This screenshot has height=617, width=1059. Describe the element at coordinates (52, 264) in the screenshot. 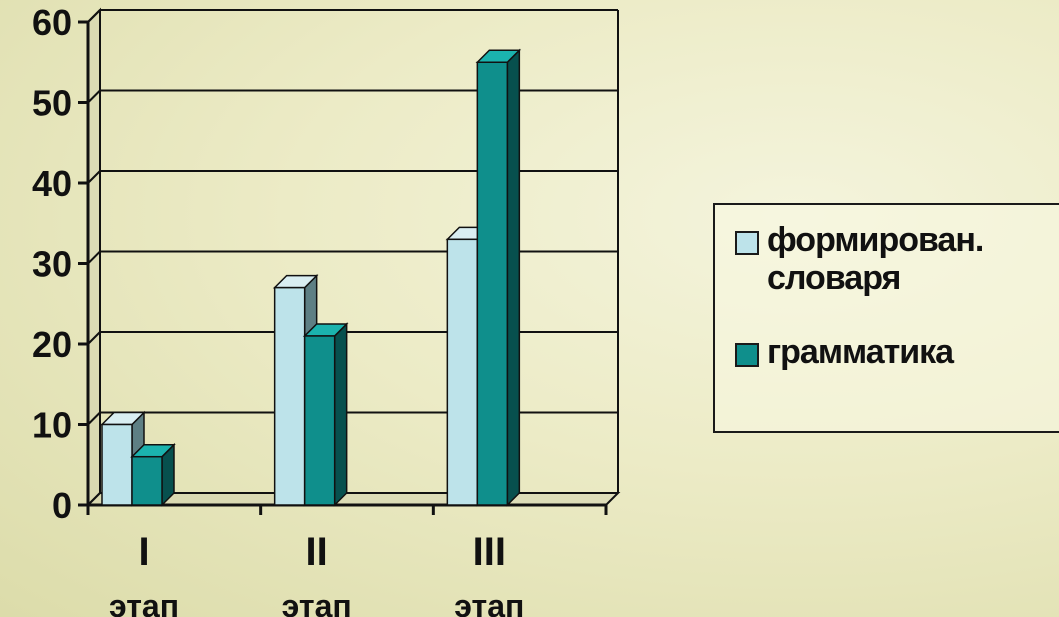

I see `y-tick-label: 30` at that location.